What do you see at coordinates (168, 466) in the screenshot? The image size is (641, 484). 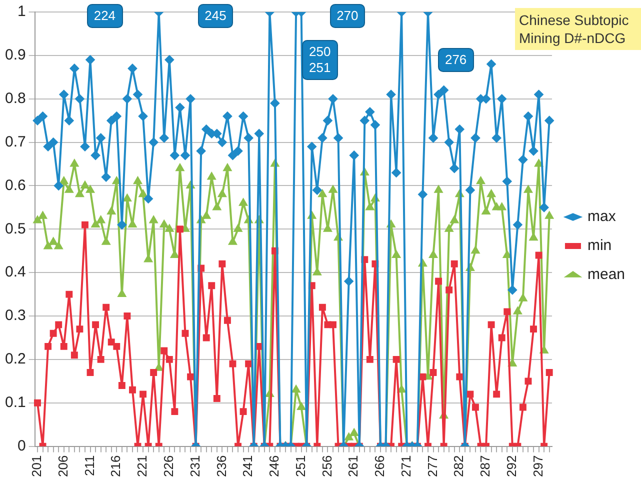 I see `x-tick-label: 226` at bounding box center [168, 466].